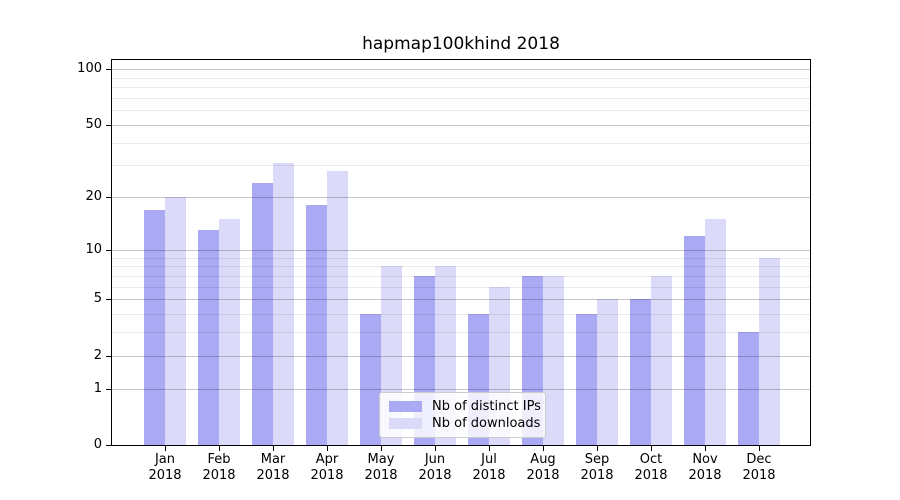 This screenshot has width=900, height=500. I want to click on x-tick-month: Sep, so click(597, 459).